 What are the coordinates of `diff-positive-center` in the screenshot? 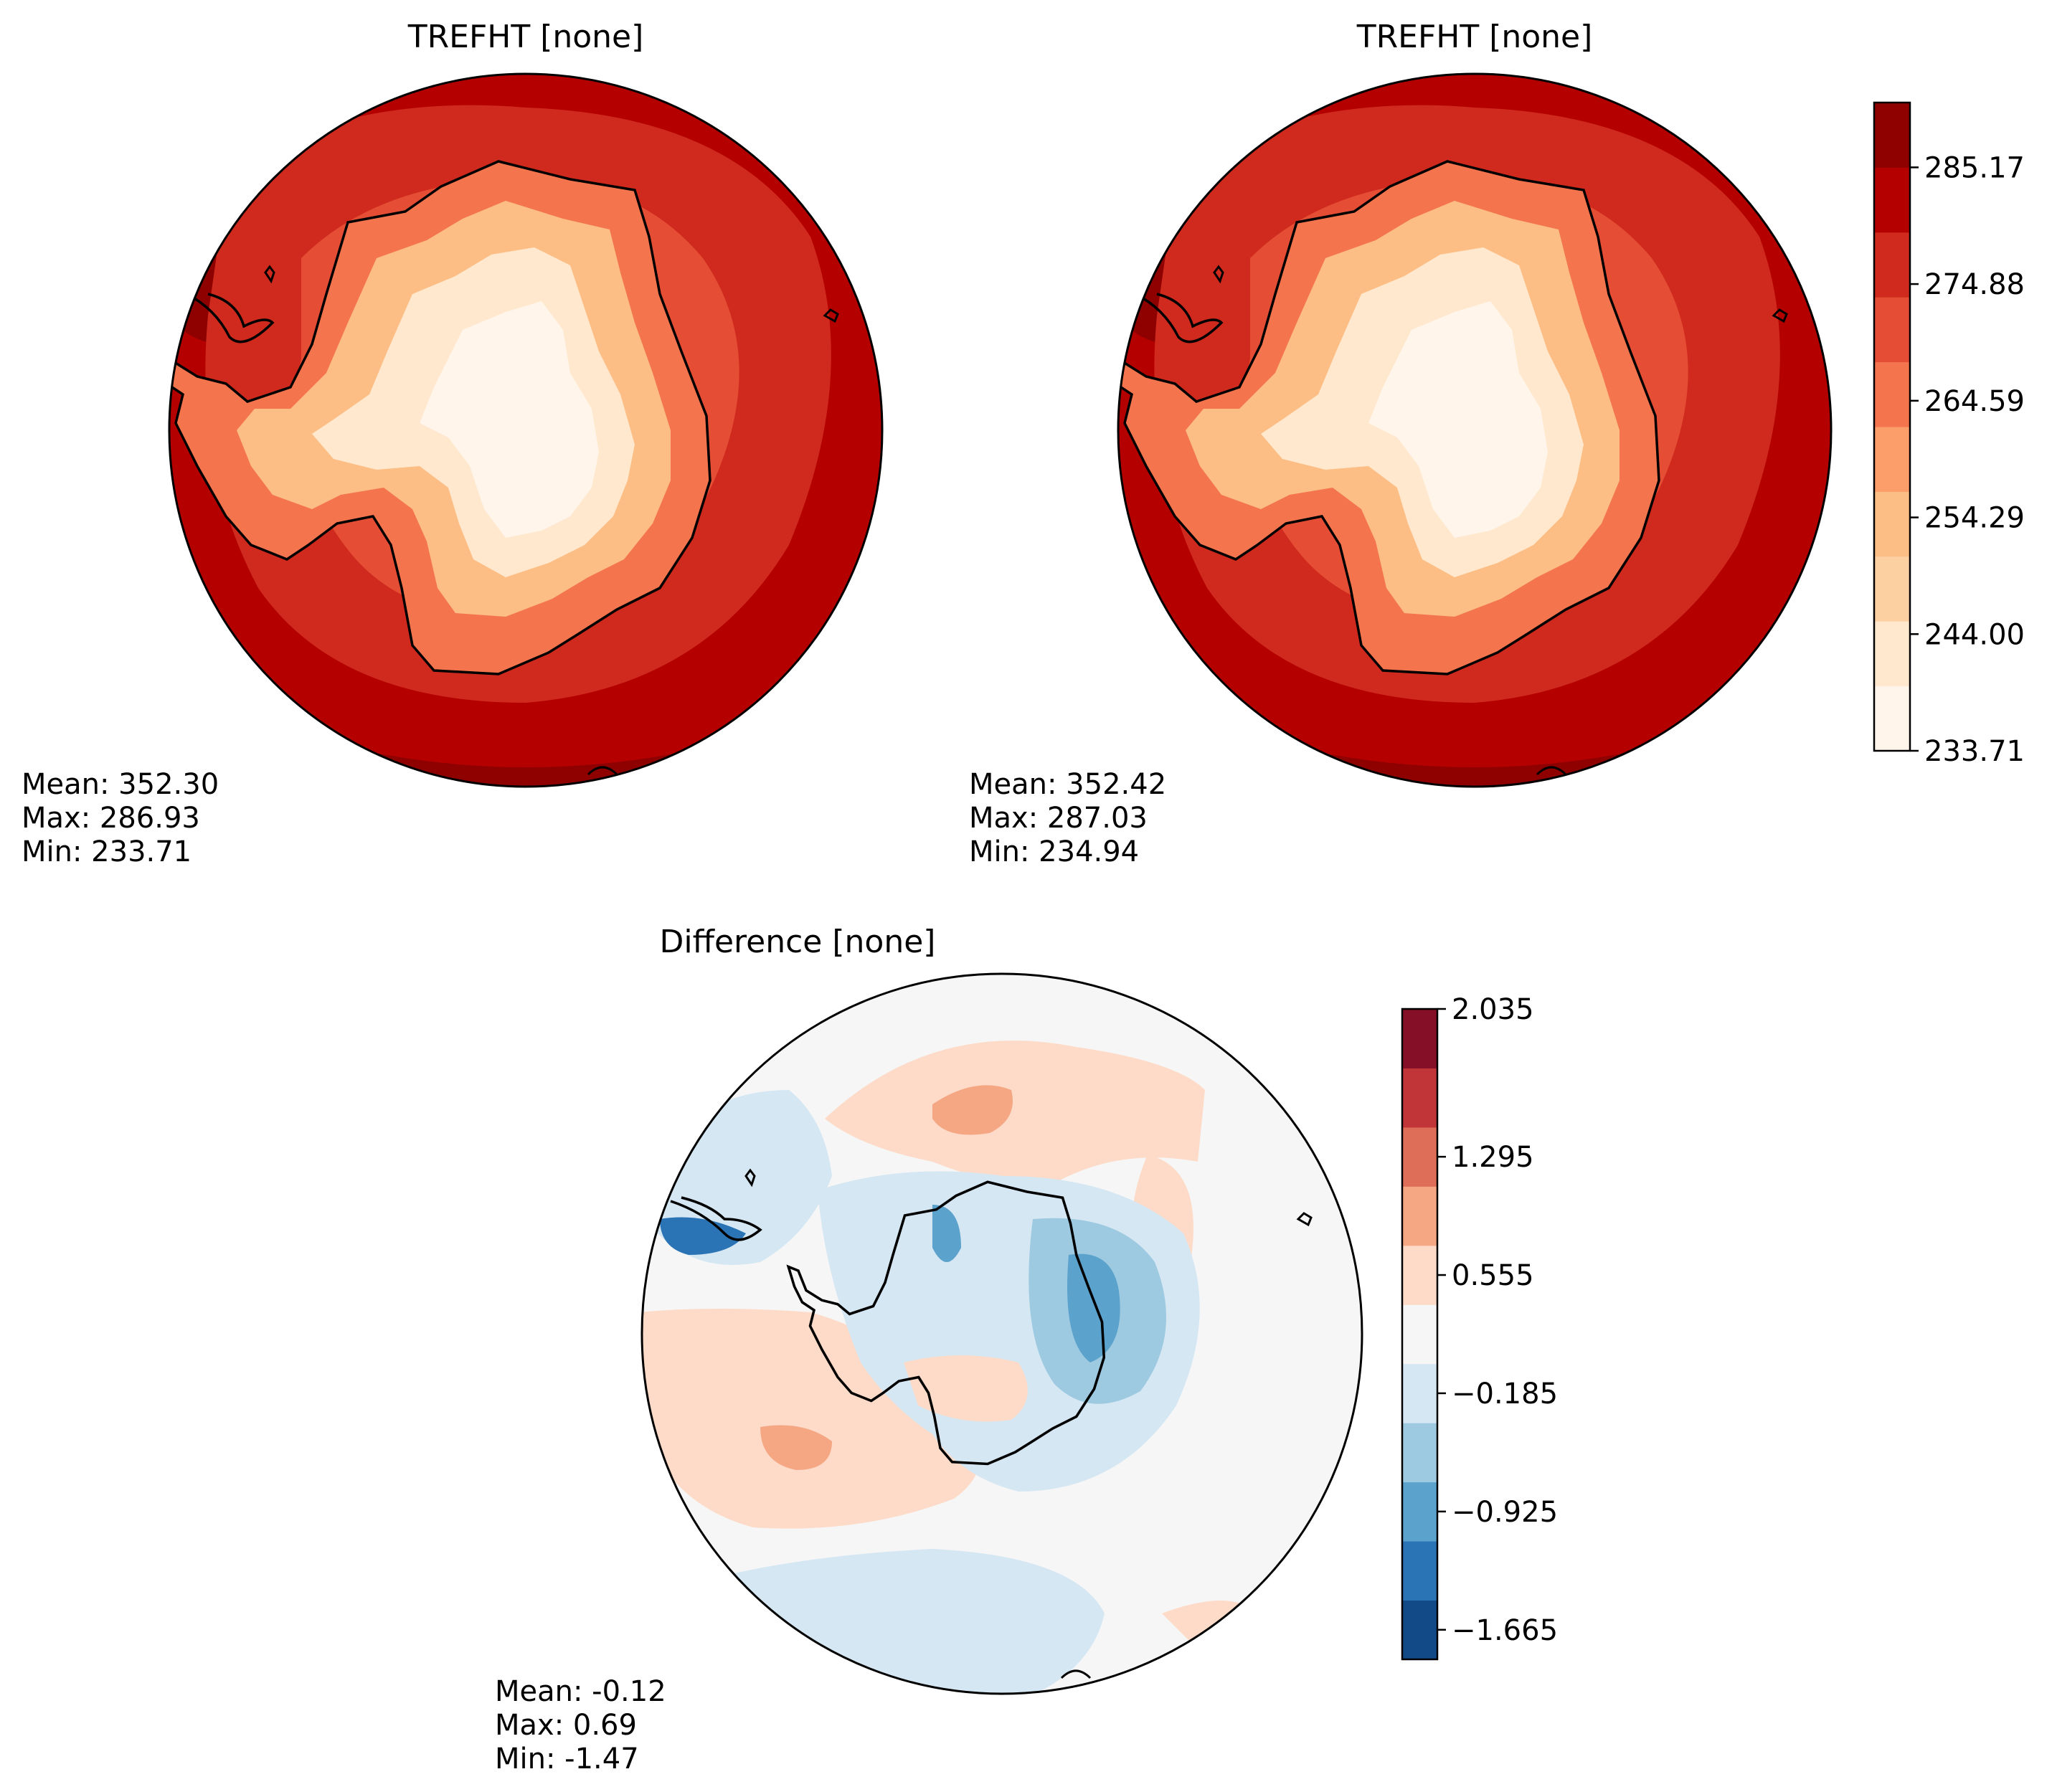 It's located at (966, 1388).